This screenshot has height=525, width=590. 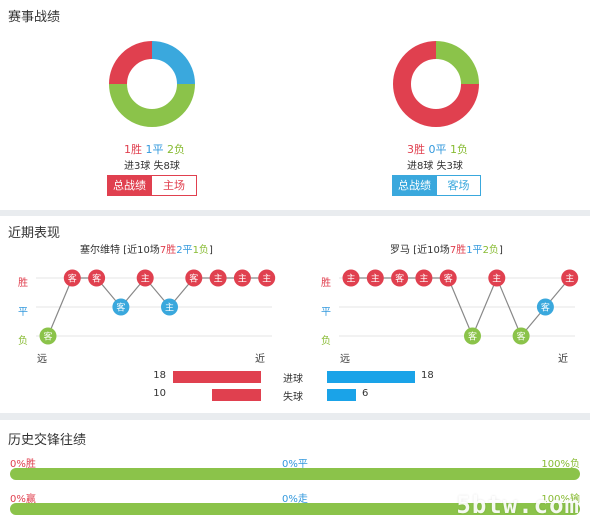 I want to click on away-draw-axis-label: 平, so click(x=326, y=312).